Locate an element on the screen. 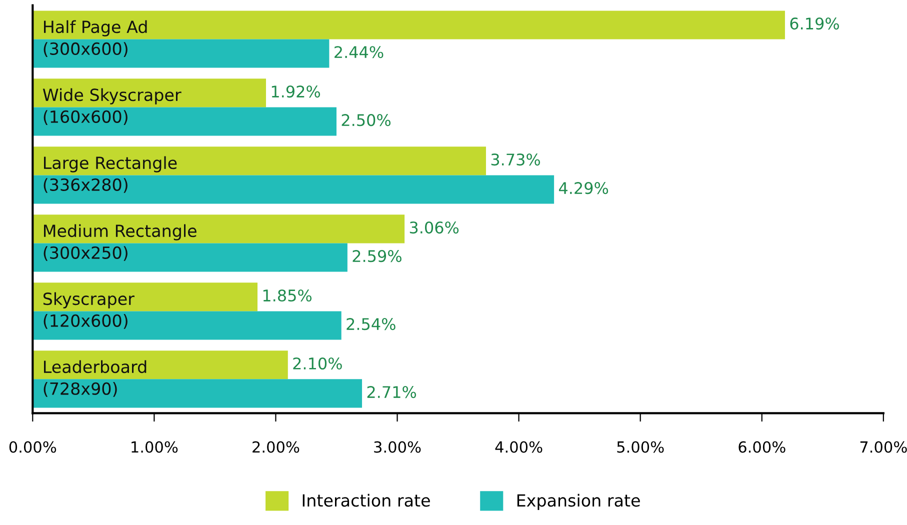 The image size is (907, 525). data-label: 4.29% is located at coordinates (583, 188).